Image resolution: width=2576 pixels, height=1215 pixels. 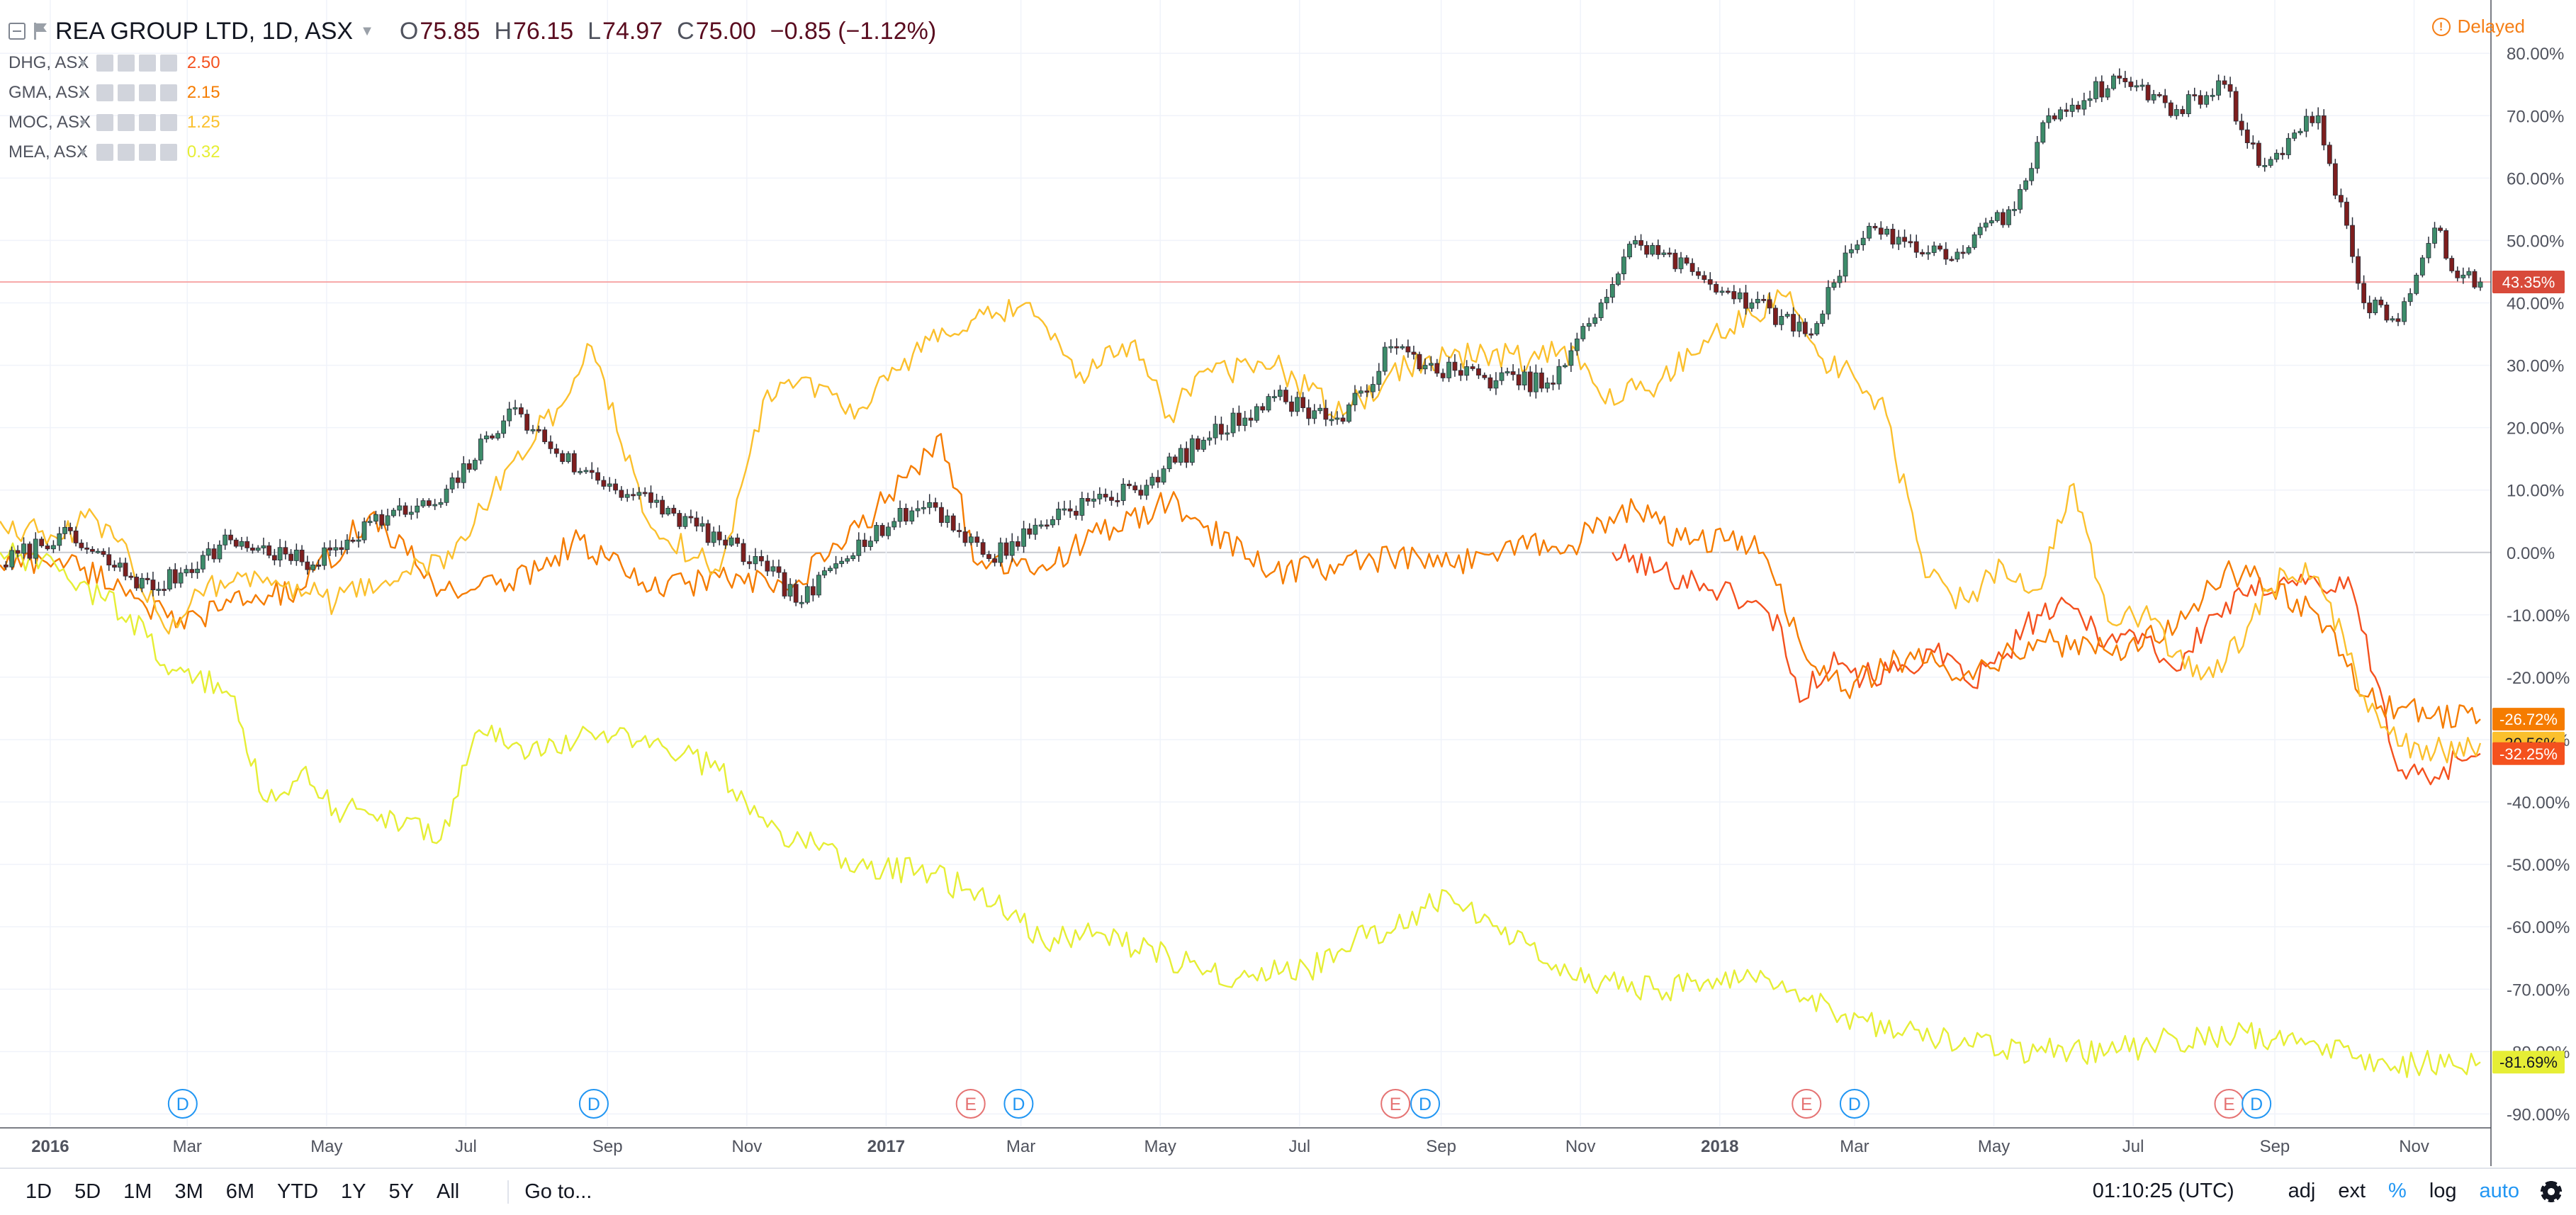 What do you see at coordinates (2352, 1191) in the screenshot?
I see `scale-toggle-ext: ext` at bounding box center [2352, 1191].